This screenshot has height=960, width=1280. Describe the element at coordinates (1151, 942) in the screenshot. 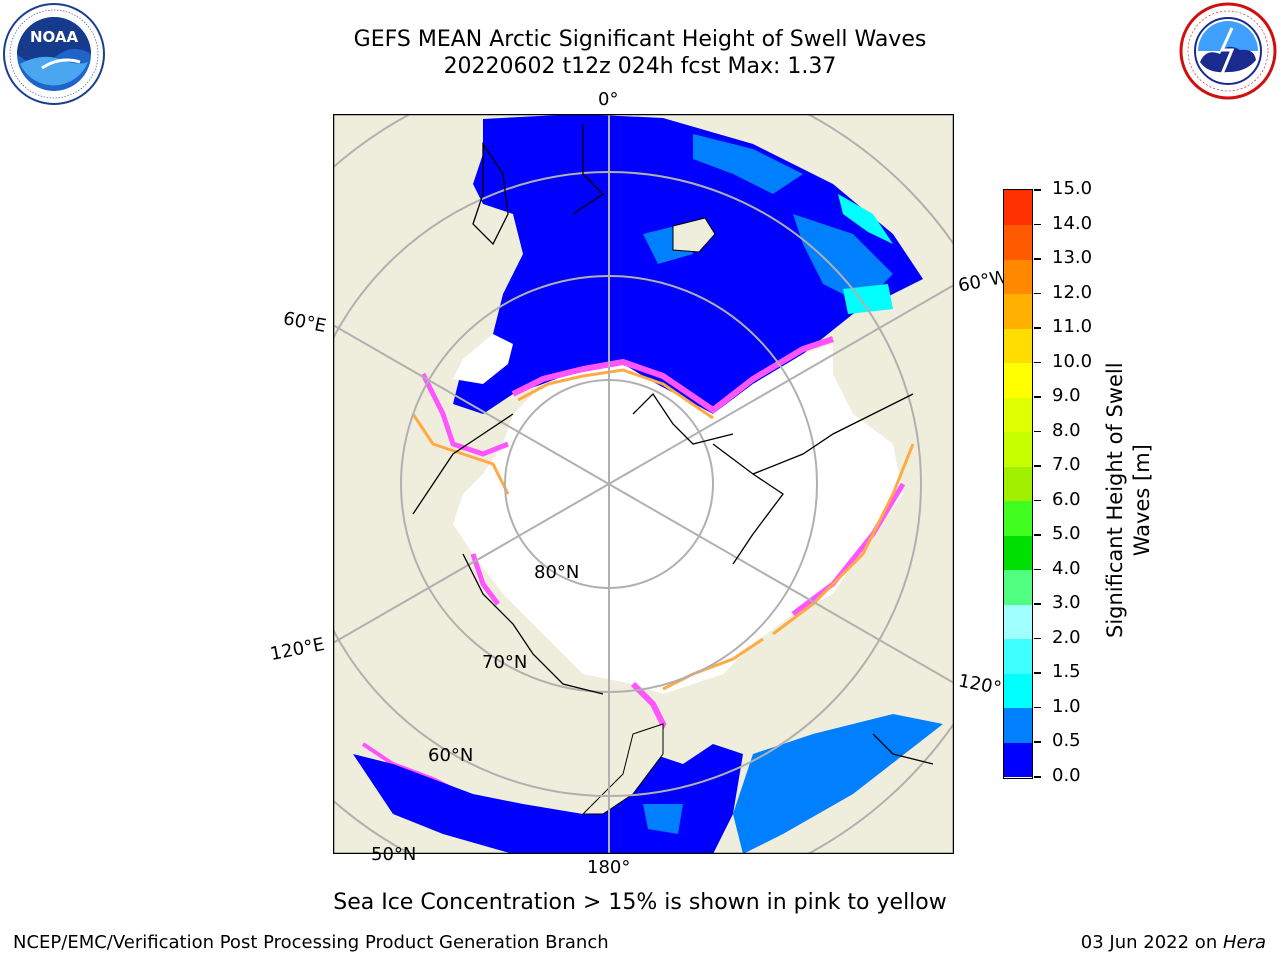

I see `footer-date-text: 03 Jun 2022 on` at that location.